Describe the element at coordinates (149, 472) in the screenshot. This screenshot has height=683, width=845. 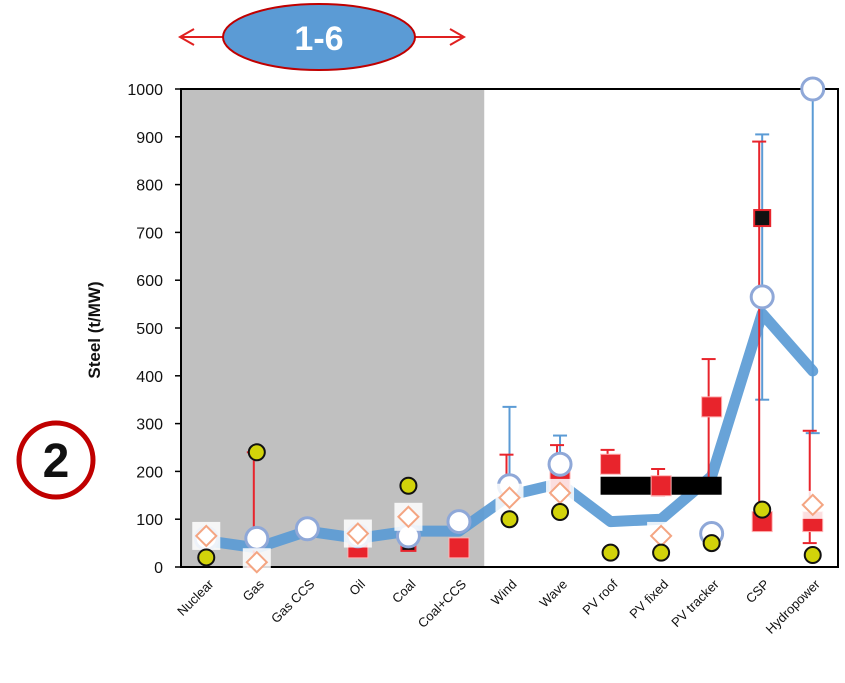
I see `y-tick-label: 200` at that location.